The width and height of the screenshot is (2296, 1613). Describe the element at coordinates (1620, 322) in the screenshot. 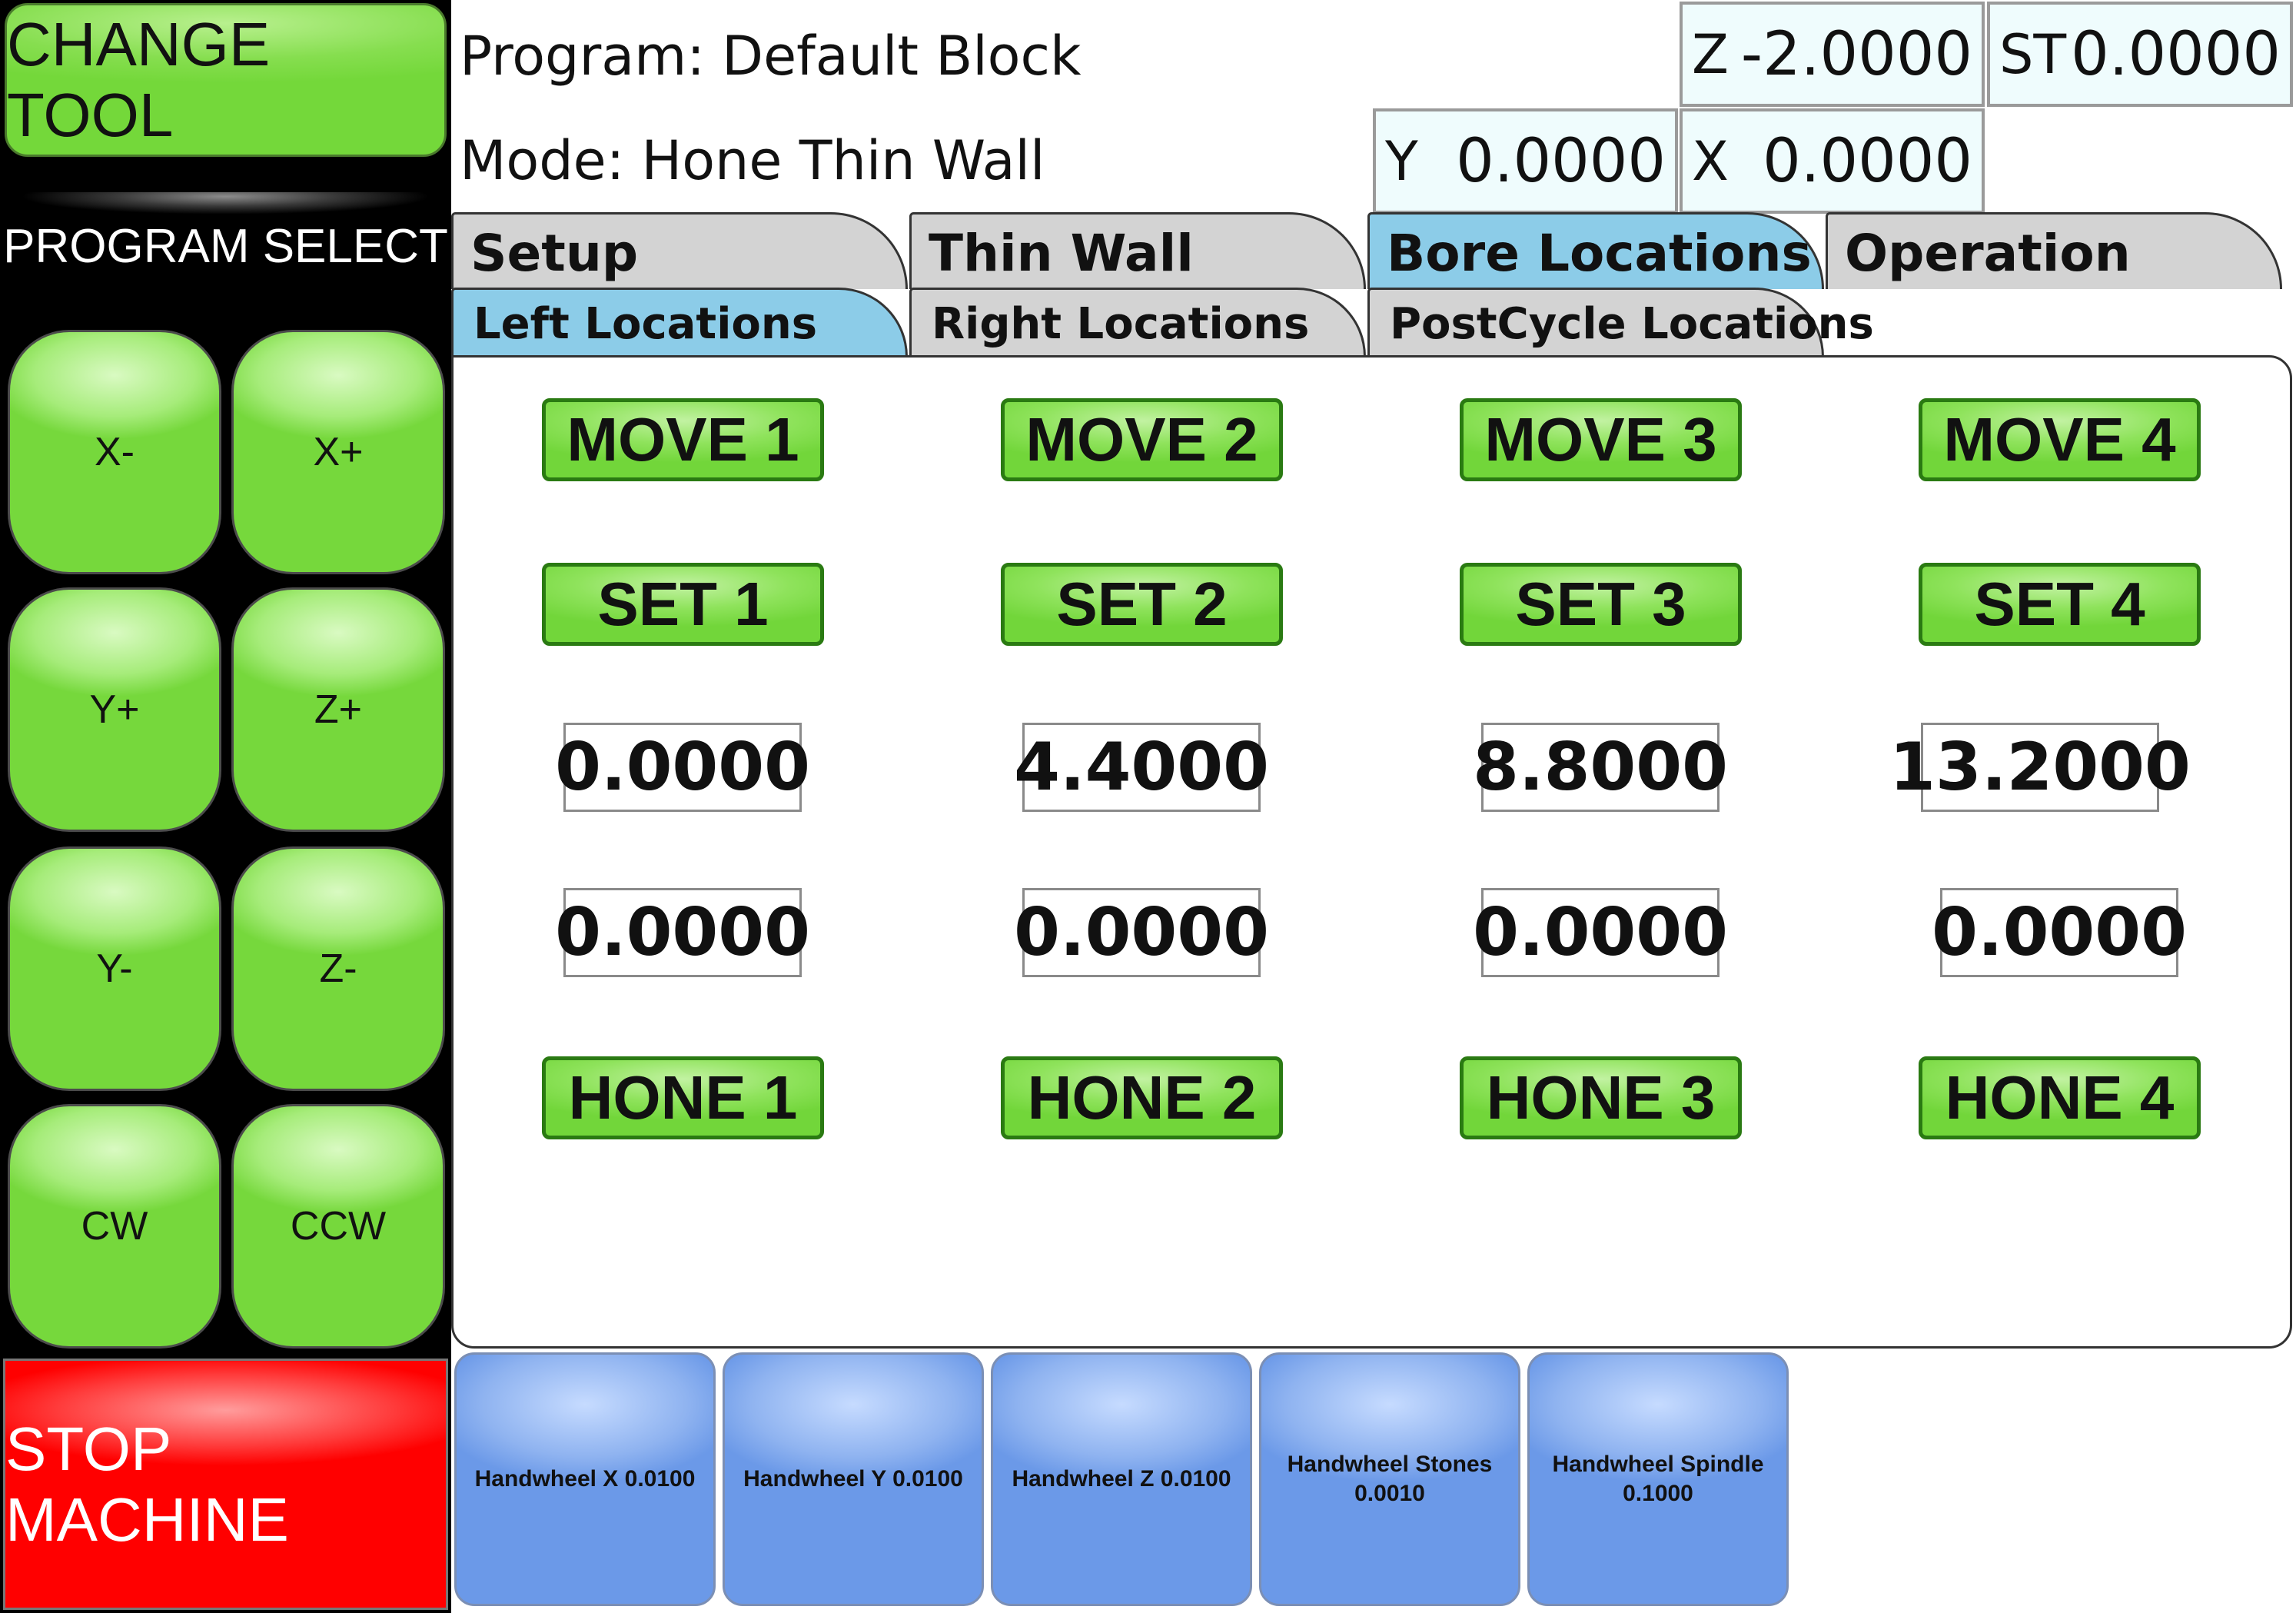

I see `subtab-postcycle-locations: PostCycle Locations` at that location.